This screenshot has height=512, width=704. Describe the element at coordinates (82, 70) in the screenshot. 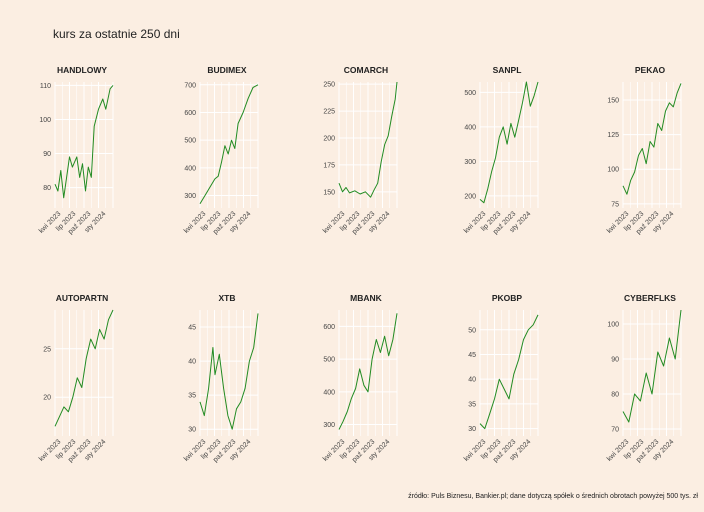

I see `panel-title: HANDLOWY` at that location.